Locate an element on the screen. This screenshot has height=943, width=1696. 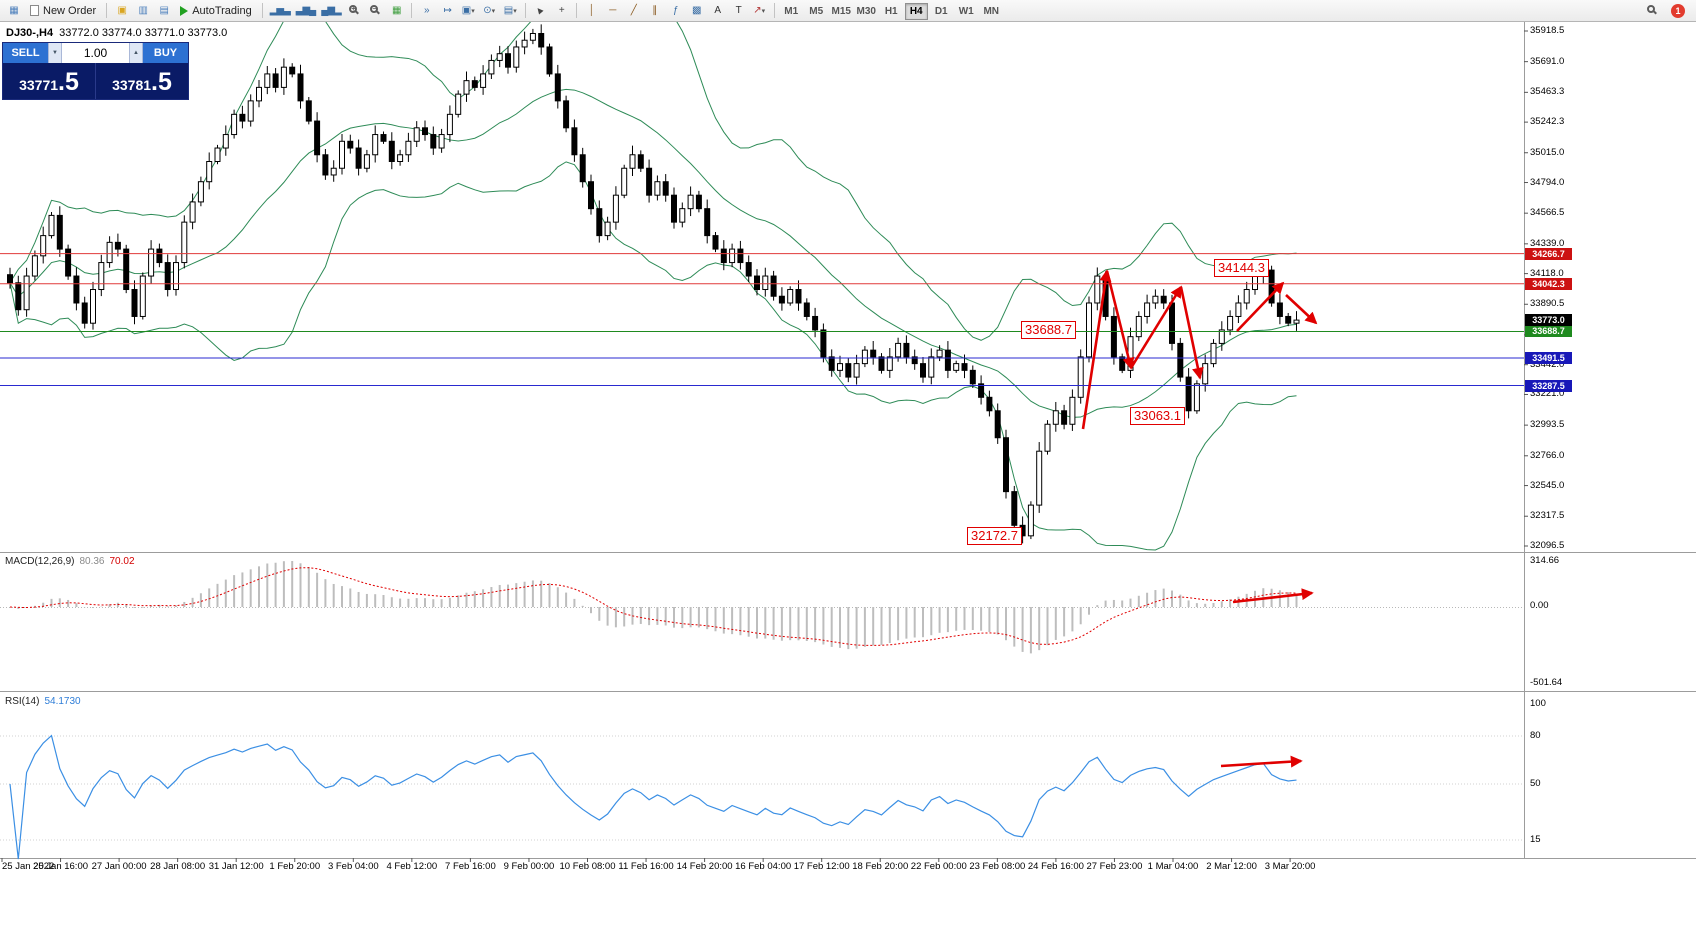
market-watch-icon: ▥ is located at coordinates (143, 10).